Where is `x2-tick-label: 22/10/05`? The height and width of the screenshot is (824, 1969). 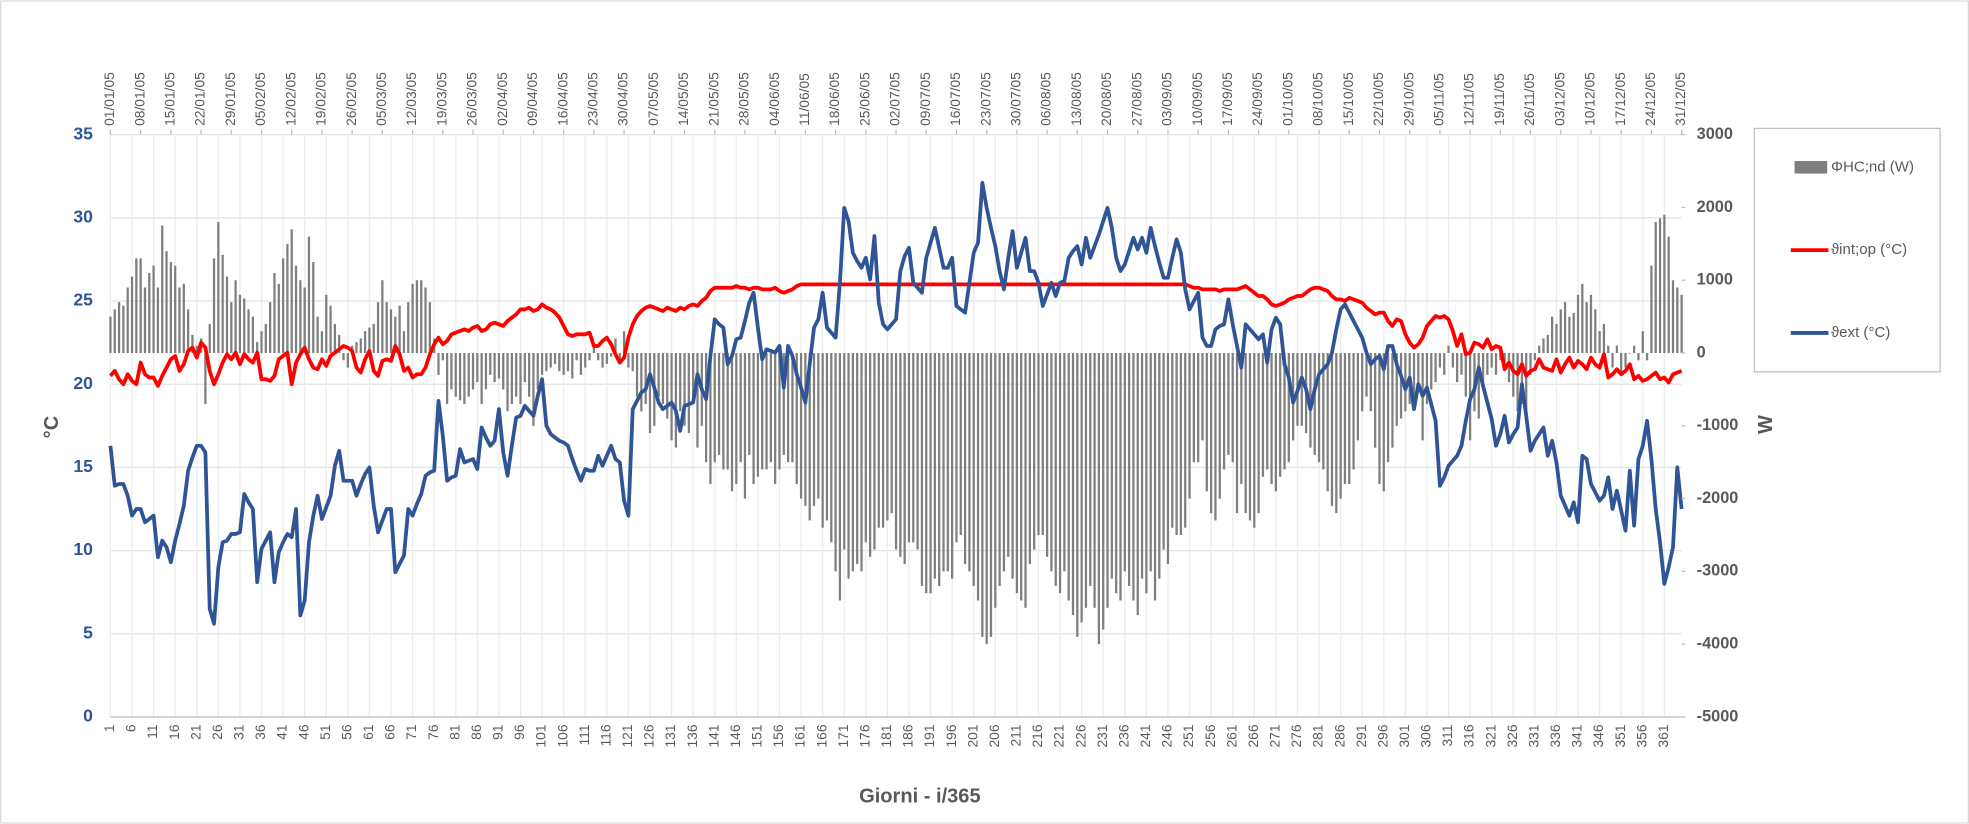
x2-tick-label: 22/10/05 is located at coordinates (1378, 99).